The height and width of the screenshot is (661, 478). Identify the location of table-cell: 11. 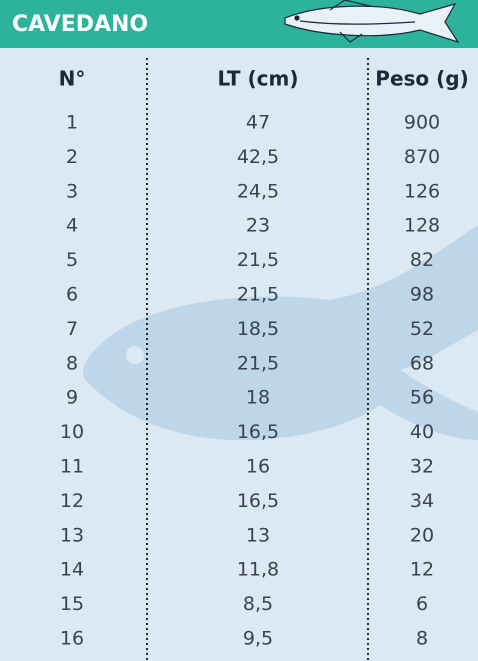
(72, 467).